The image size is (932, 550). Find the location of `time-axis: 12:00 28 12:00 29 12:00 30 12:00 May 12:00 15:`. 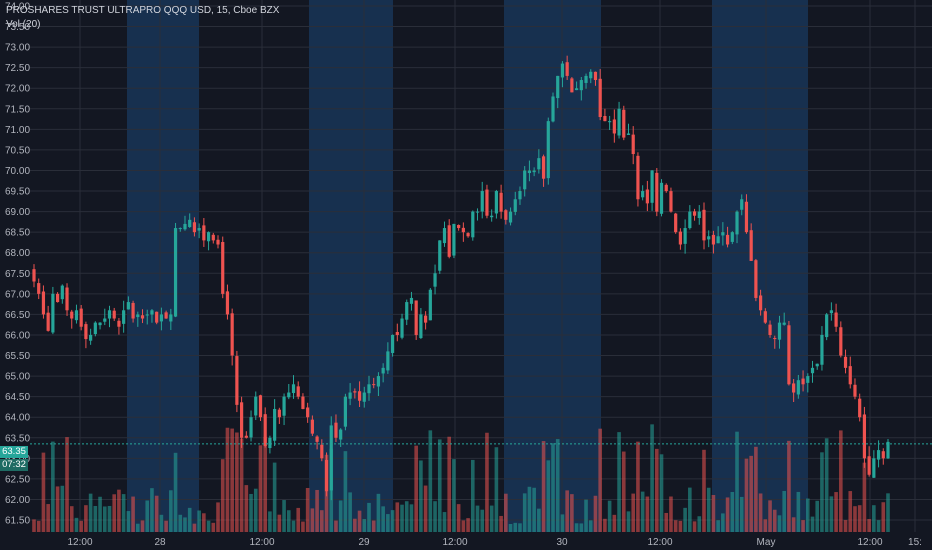

time-axis: 12:00 28 12:00 29 12:00 30 12:00 May 12:00 15: is located at coordinates (494, 542).